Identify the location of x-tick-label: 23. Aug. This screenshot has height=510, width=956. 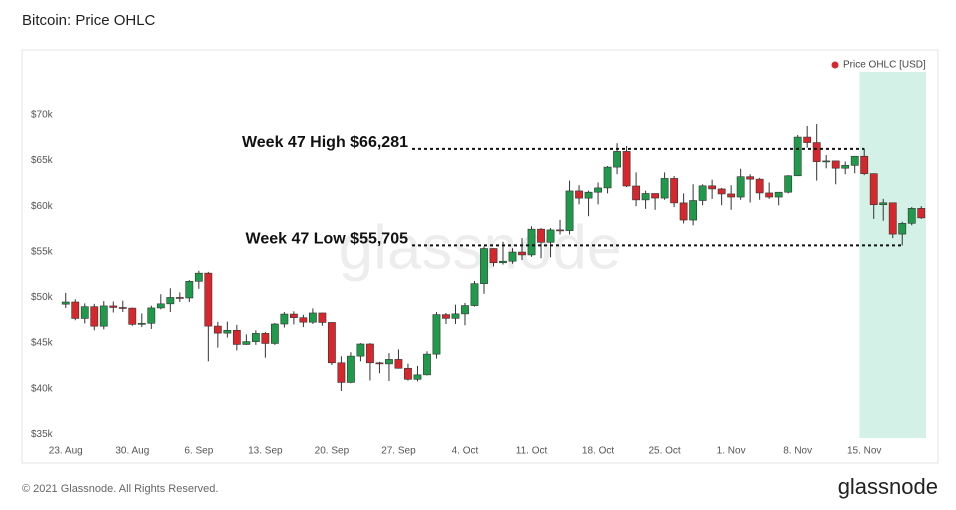
(66, 451).